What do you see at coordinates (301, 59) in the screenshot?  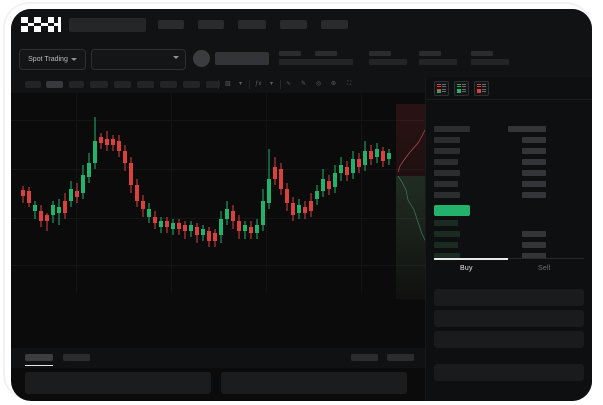 I see `ticker-bar: Spot Trading` at bounding box center [301, 59].